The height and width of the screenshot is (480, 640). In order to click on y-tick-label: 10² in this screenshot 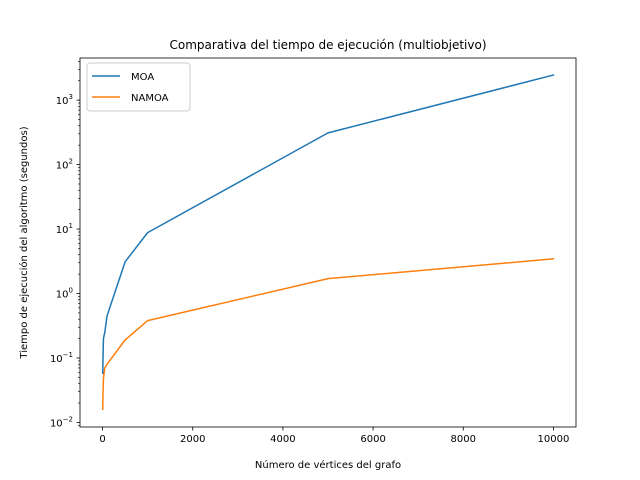, I will do `click(64, 165)`.